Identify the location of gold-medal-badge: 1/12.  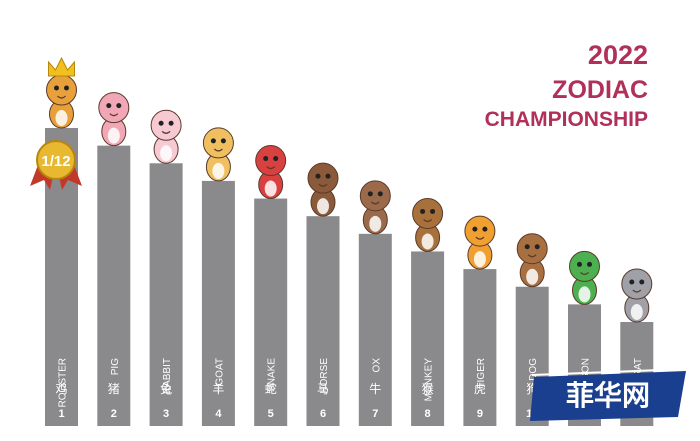
(56, 165).